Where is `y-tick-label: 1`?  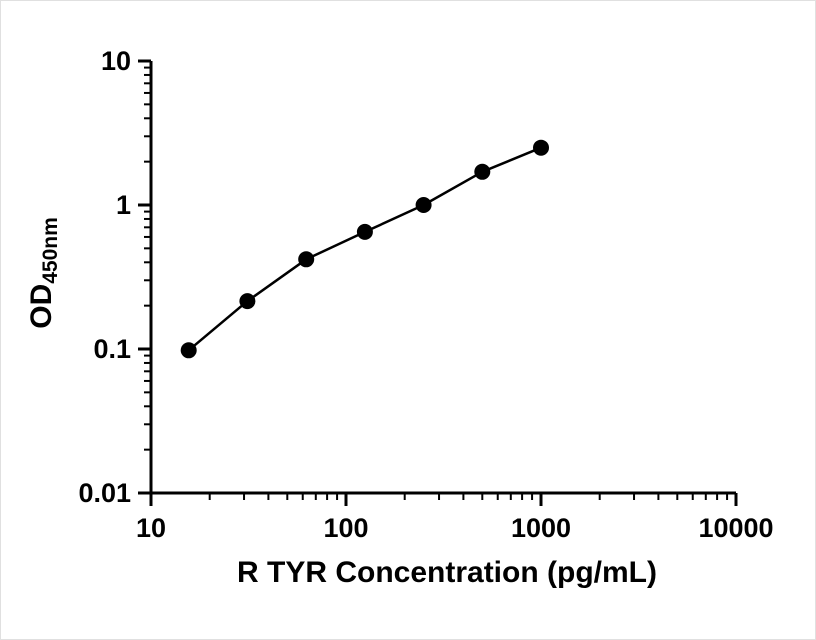
y-tick-label: 1 is located at coordinates (123, 205).